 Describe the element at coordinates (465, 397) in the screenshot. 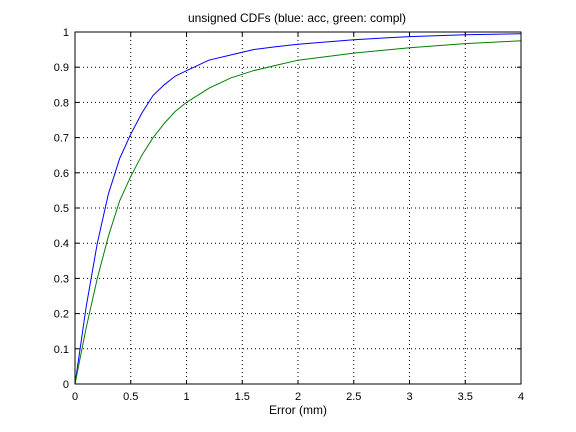

I see `x-tick-label: 3.5` at that location.